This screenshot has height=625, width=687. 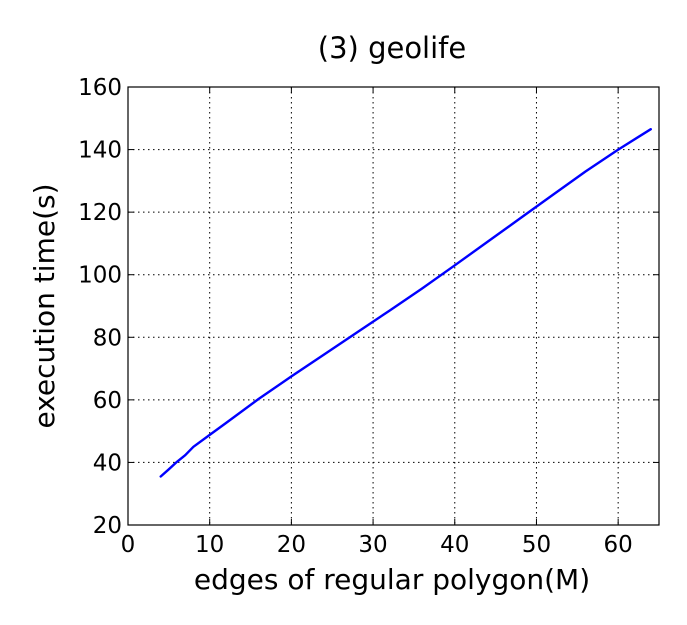 I want to click on x-tick-label: 40, so click(x=454, y=545).